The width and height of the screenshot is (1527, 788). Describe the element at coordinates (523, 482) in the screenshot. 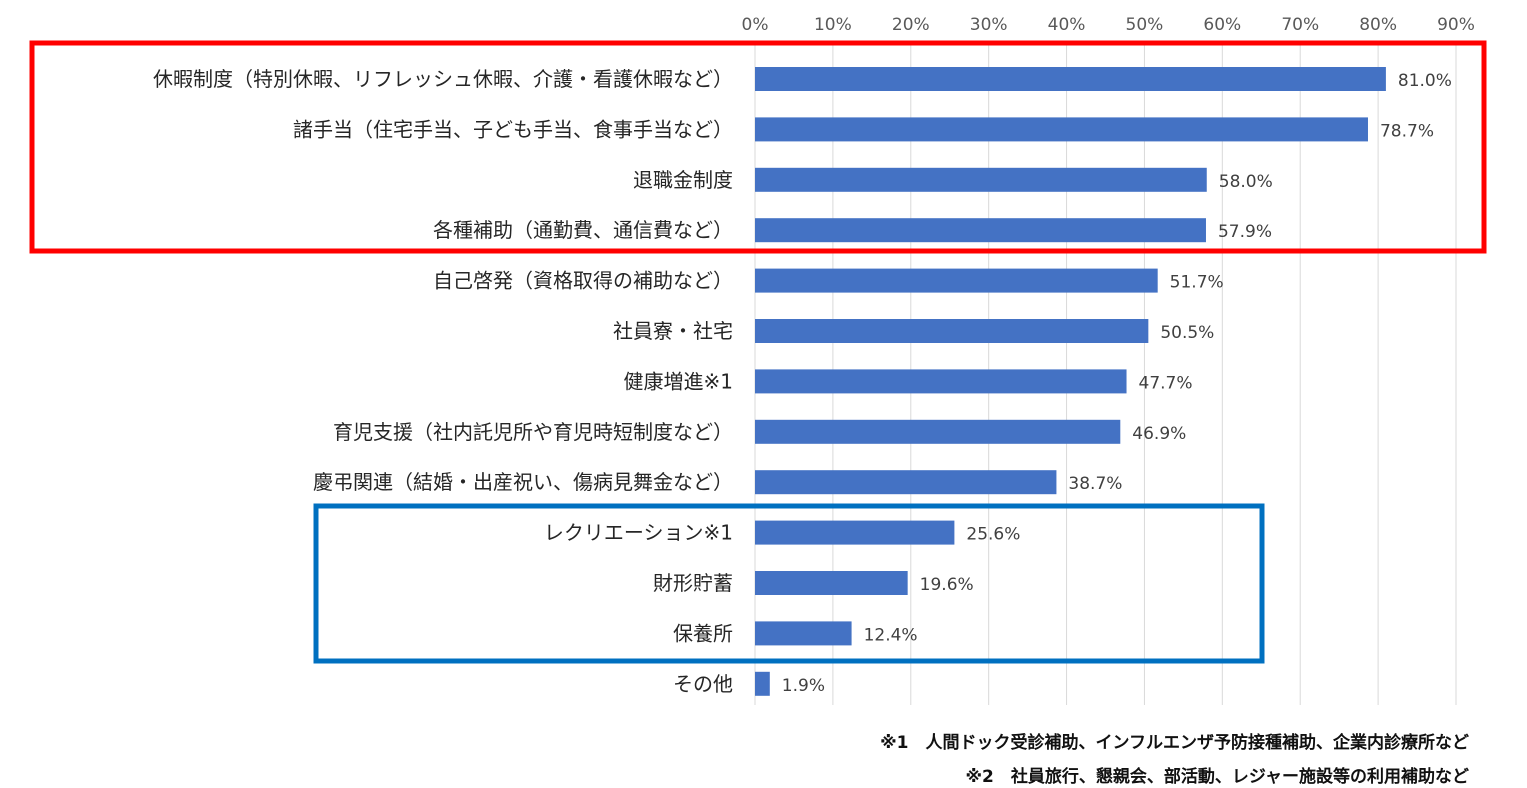

I see `category-label: 慶弔関連（結婚・出産祝い、傷病見舞金など）` at that location.